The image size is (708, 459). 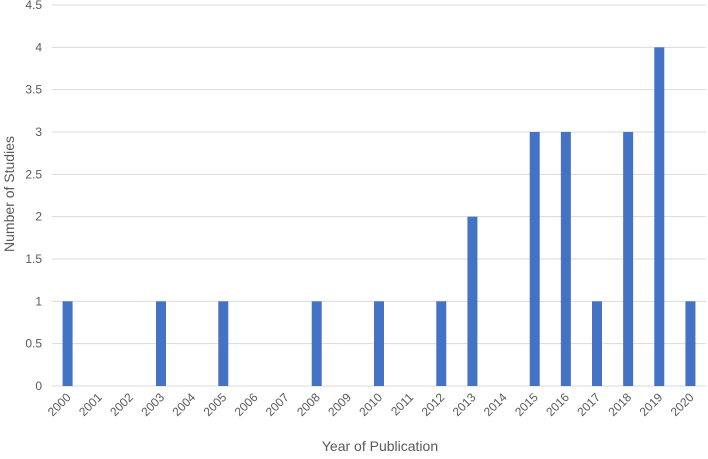 I want to click on y-tick-label: 4, so click(x=38, y=47).